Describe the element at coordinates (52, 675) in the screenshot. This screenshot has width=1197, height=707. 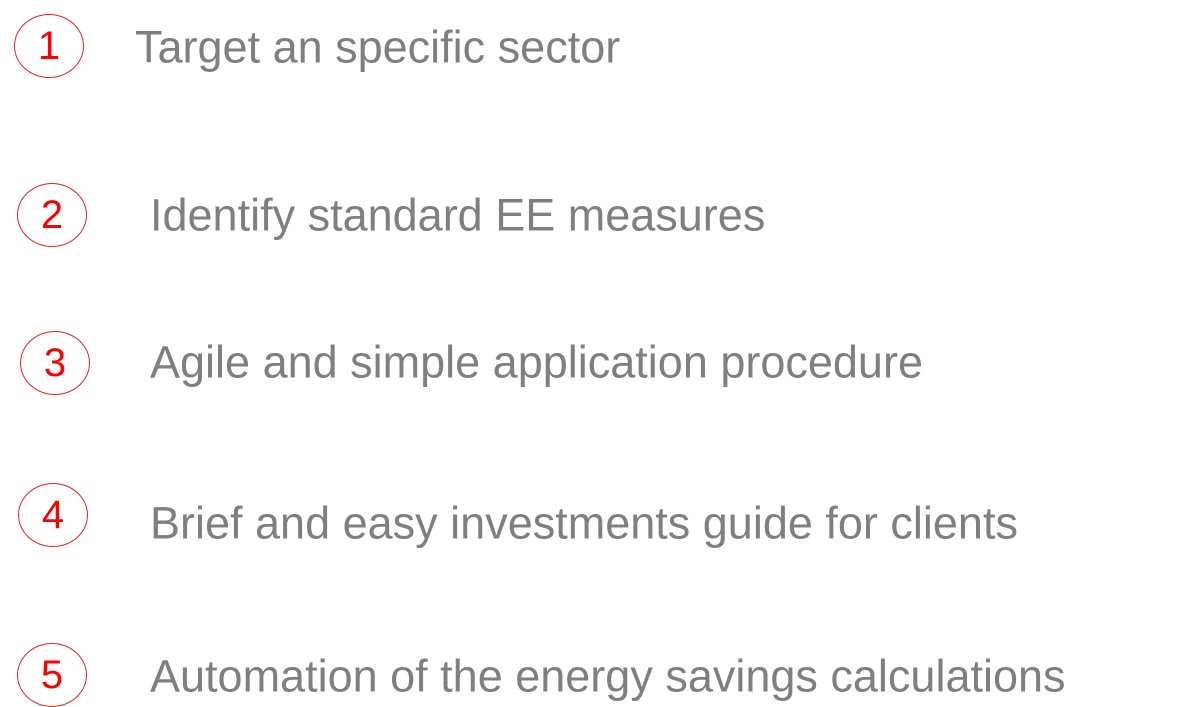
I see `number-badge: 5` at that location.